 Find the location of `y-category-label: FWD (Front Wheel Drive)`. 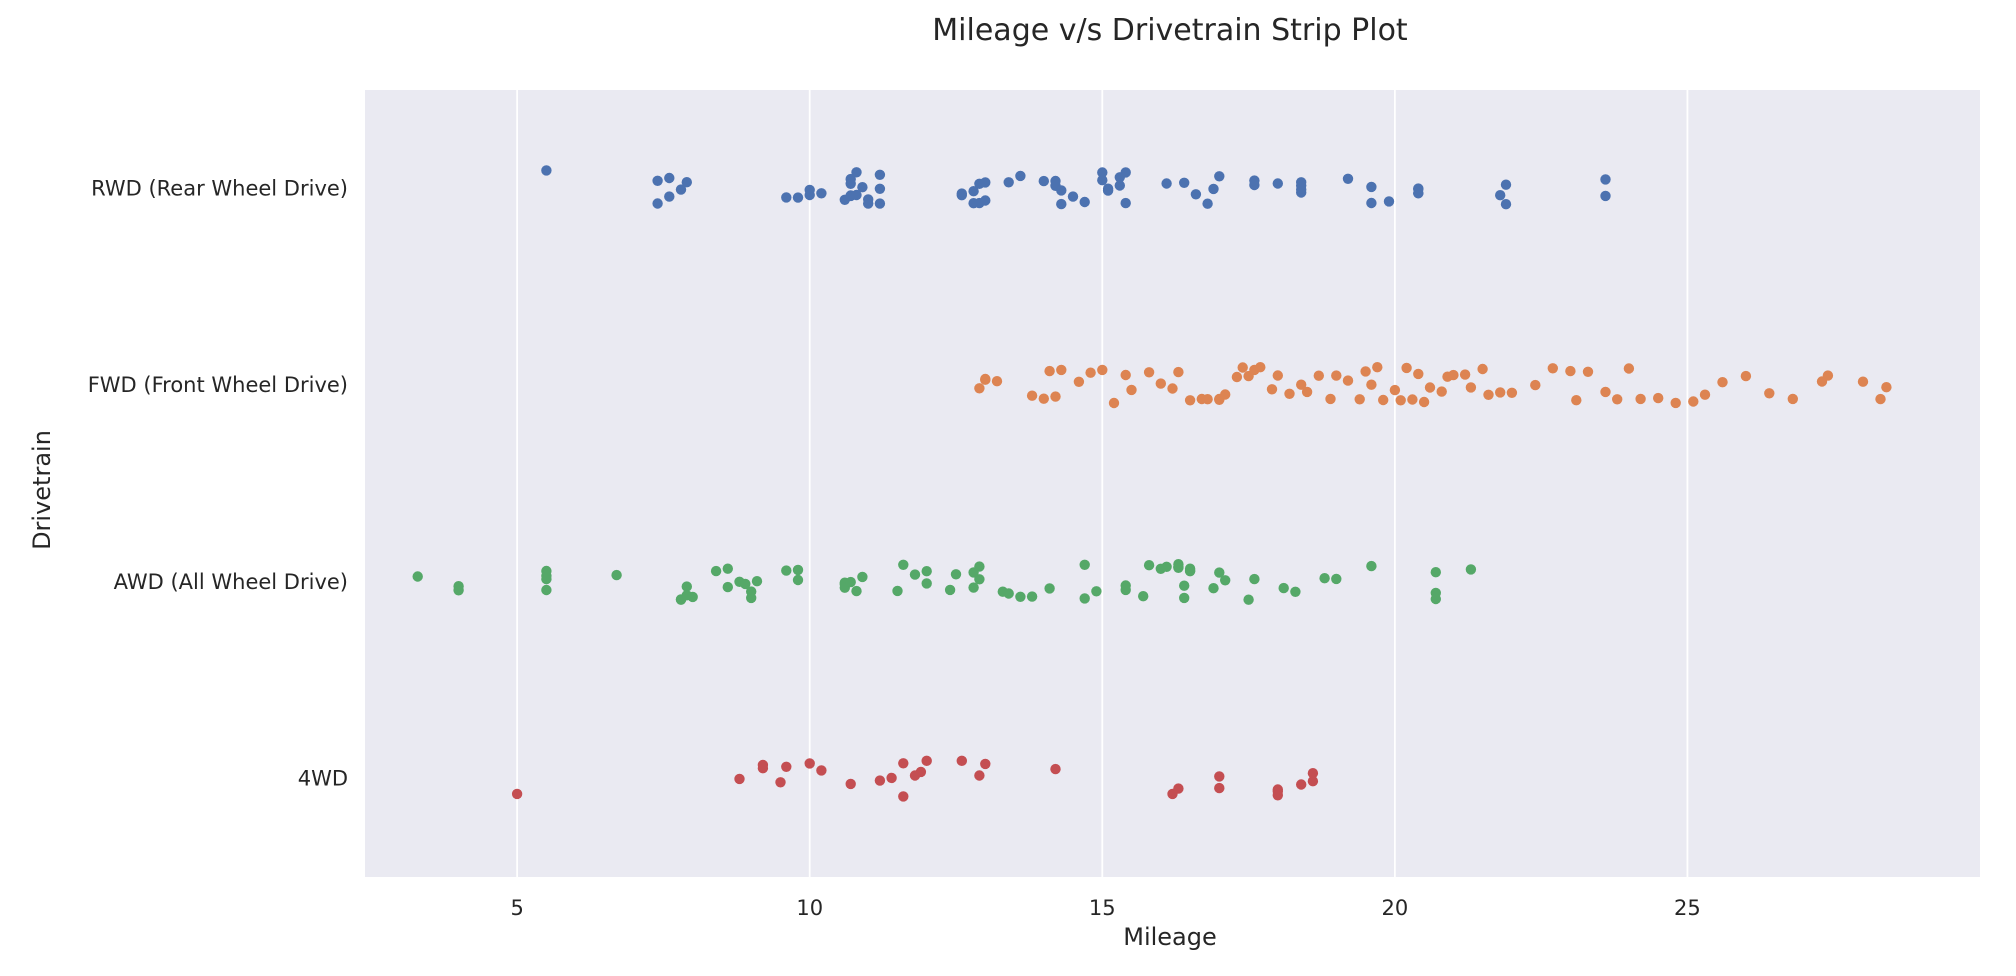

y-category-label: FWD (Front Wheel Drive) is located at coordinates (218, 385).